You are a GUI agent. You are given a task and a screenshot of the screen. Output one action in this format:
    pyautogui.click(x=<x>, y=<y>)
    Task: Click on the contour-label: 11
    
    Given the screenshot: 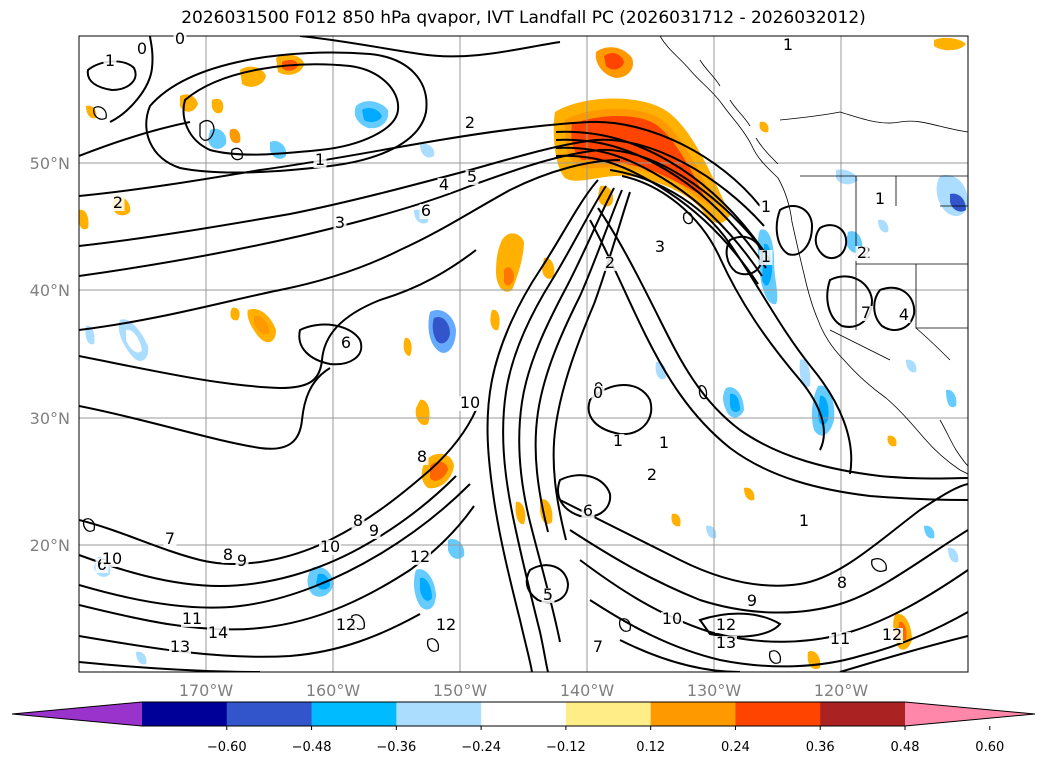 What is the action you would take?
    pyautogui.click(x=192, y=618)
    